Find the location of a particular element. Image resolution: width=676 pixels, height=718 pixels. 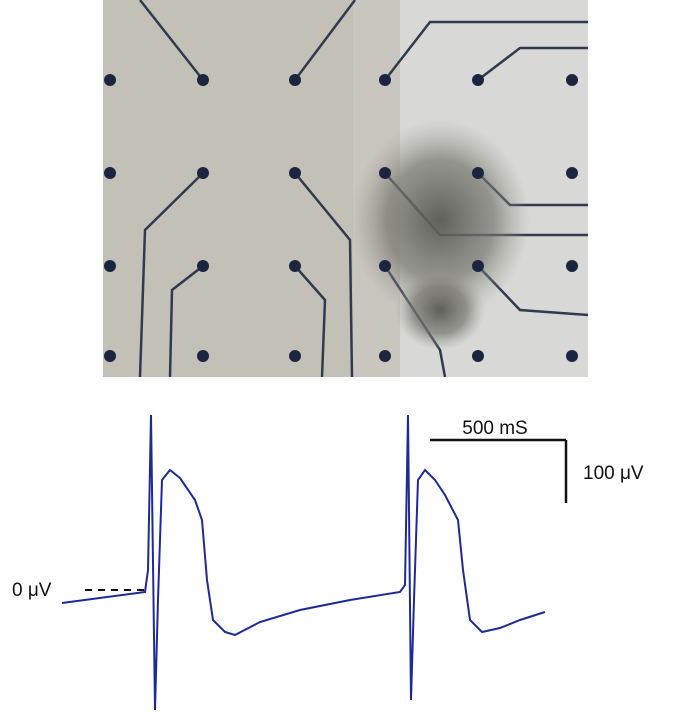

baseline-label: 0 μV is located at coordinates (32, 590).